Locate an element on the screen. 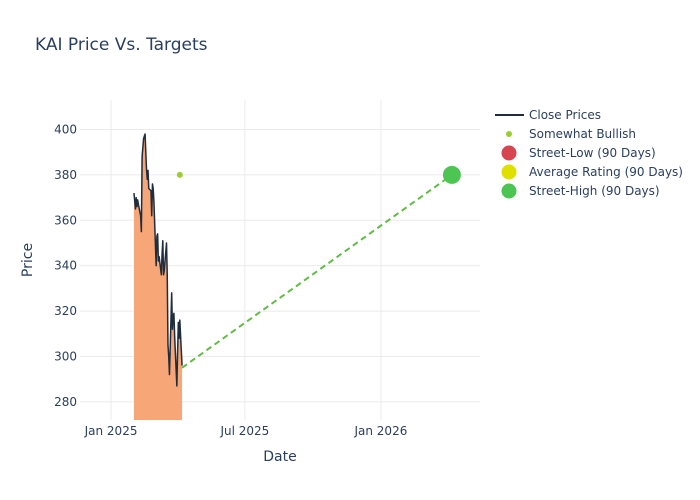 This screenshot has width=700, height=500. x-tick-label: Jul 2025 is located at coordinates (244, 431).